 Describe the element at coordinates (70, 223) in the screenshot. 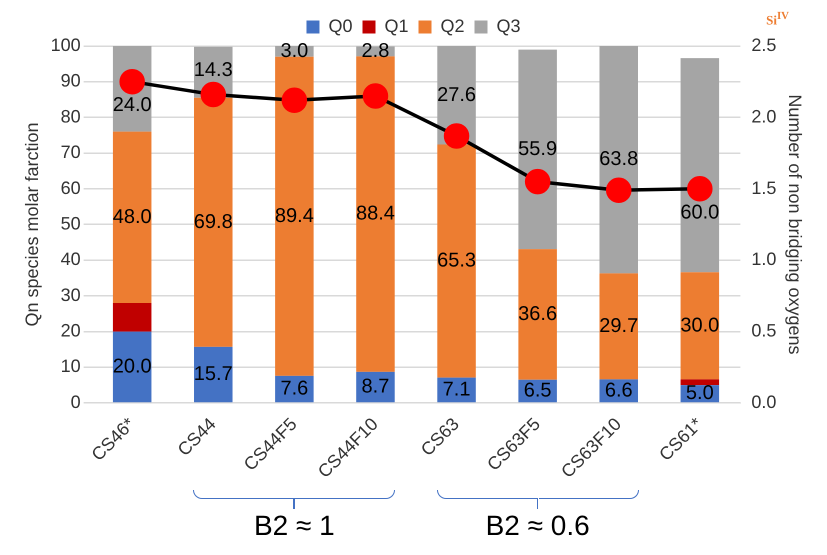

I see `y-tick-label: 50` at that location.